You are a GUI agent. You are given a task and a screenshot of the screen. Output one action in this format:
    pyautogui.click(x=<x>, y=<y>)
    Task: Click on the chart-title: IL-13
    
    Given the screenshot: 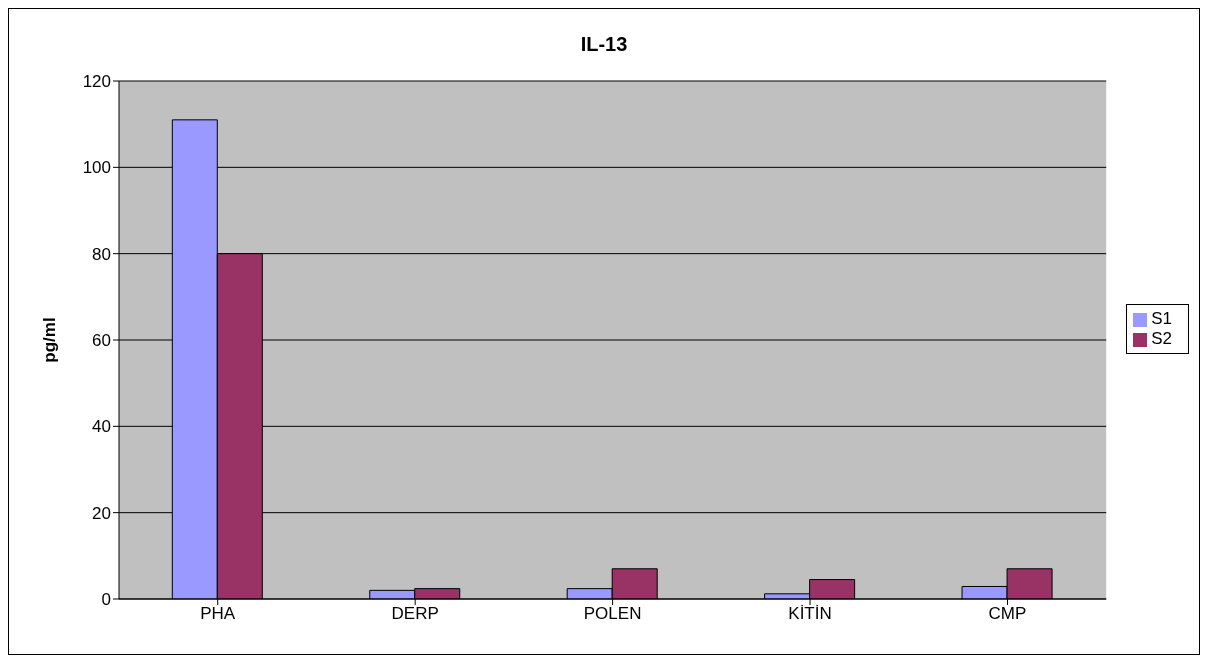 What is the action you would take?
    pyautogui.click(x=604, y=44)
    